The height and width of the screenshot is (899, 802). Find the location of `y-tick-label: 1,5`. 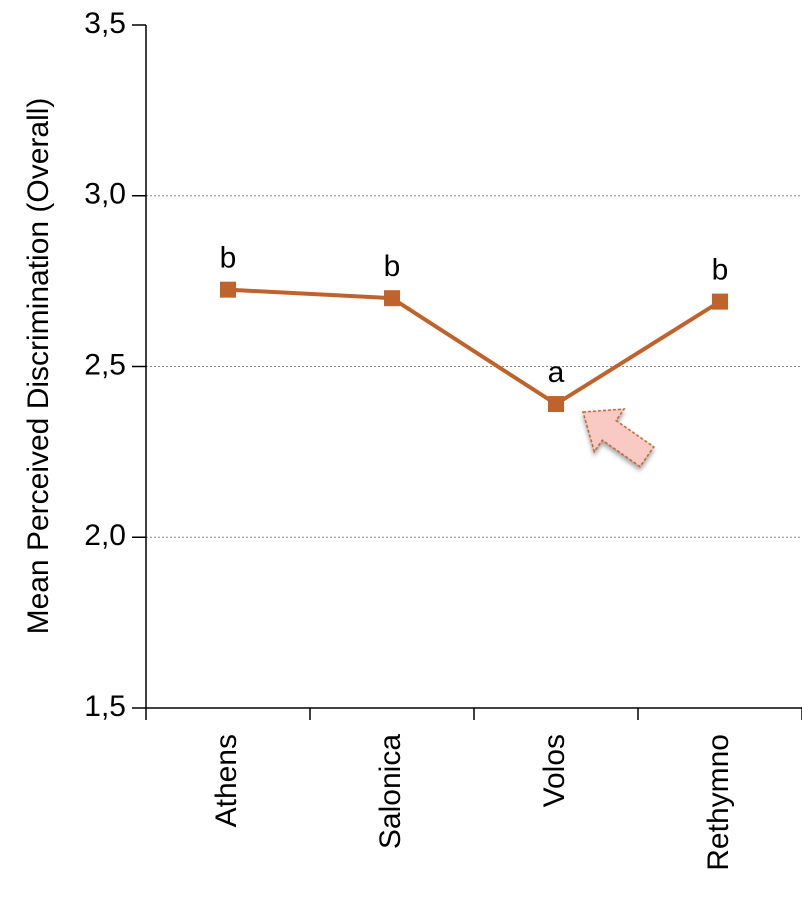

y-tick-label: 1,5 is located at coordinates (105, 706).